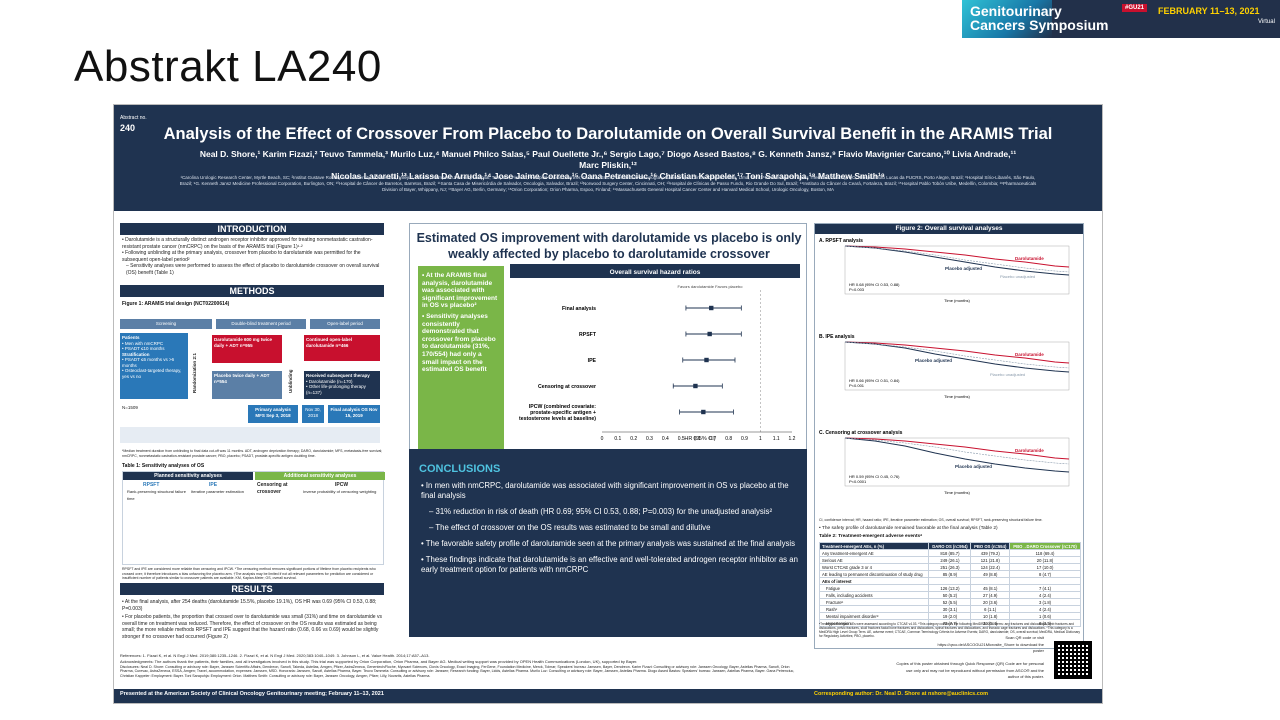  What do you see at coordinates (957, 259) in the screenshot?
I see `placebo-unadjusted-curve` at bounding box center [957, 259].